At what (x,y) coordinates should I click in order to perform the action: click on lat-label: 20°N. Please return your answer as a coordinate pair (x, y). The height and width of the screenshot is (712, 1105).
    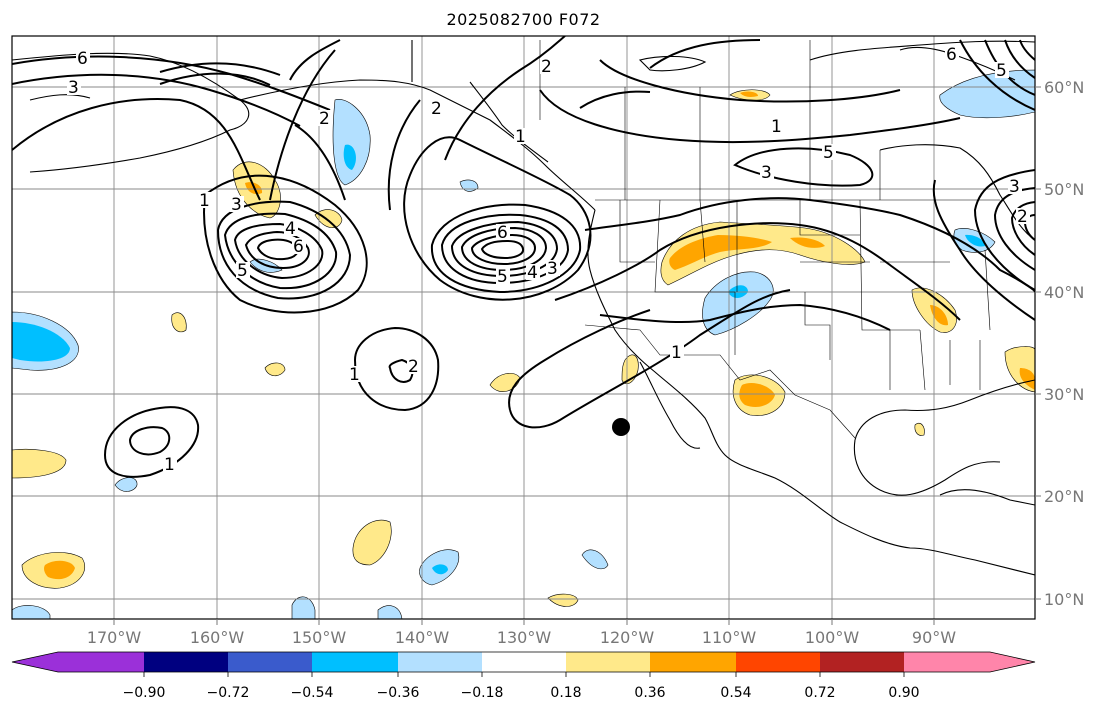
    Looking at the image, I should click on (1064, 496).